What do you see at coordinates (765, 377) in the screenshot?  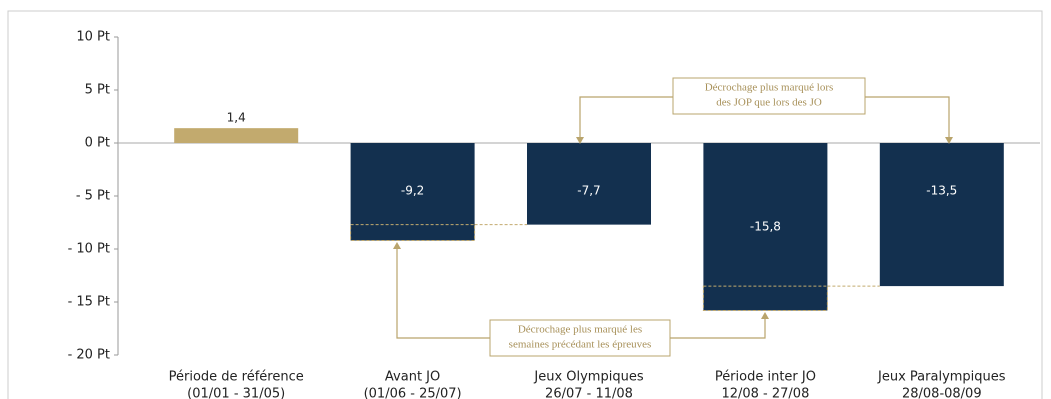 I see `x-tick-label: Période inter JO` at bounding box center [765, 377].